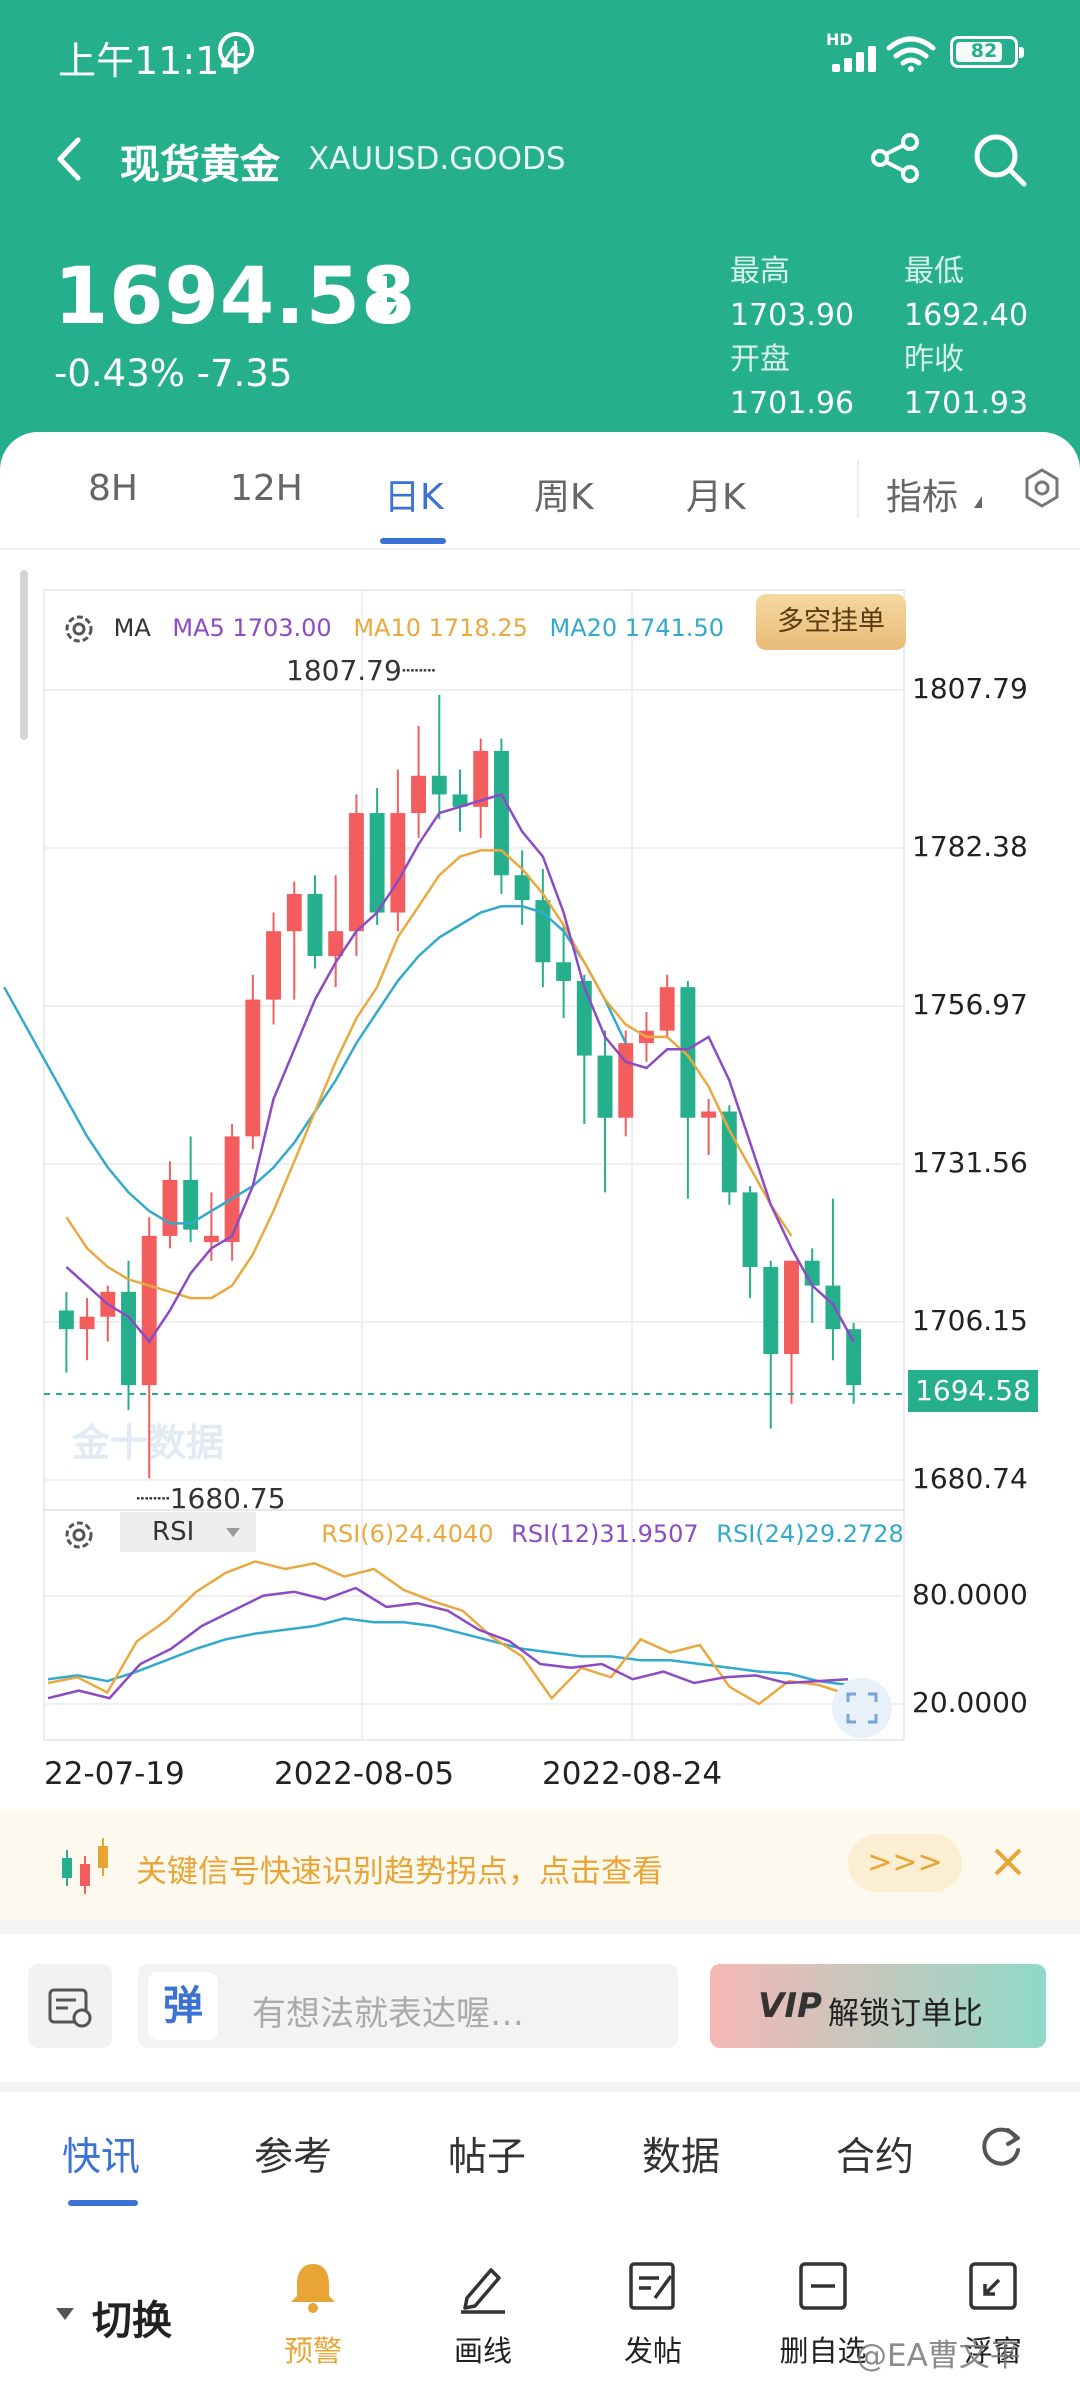  What do you see at coordinates (653, 2314) in the screenshot?
I see `post-button: 发帖` at bounding box center [653, 2314].